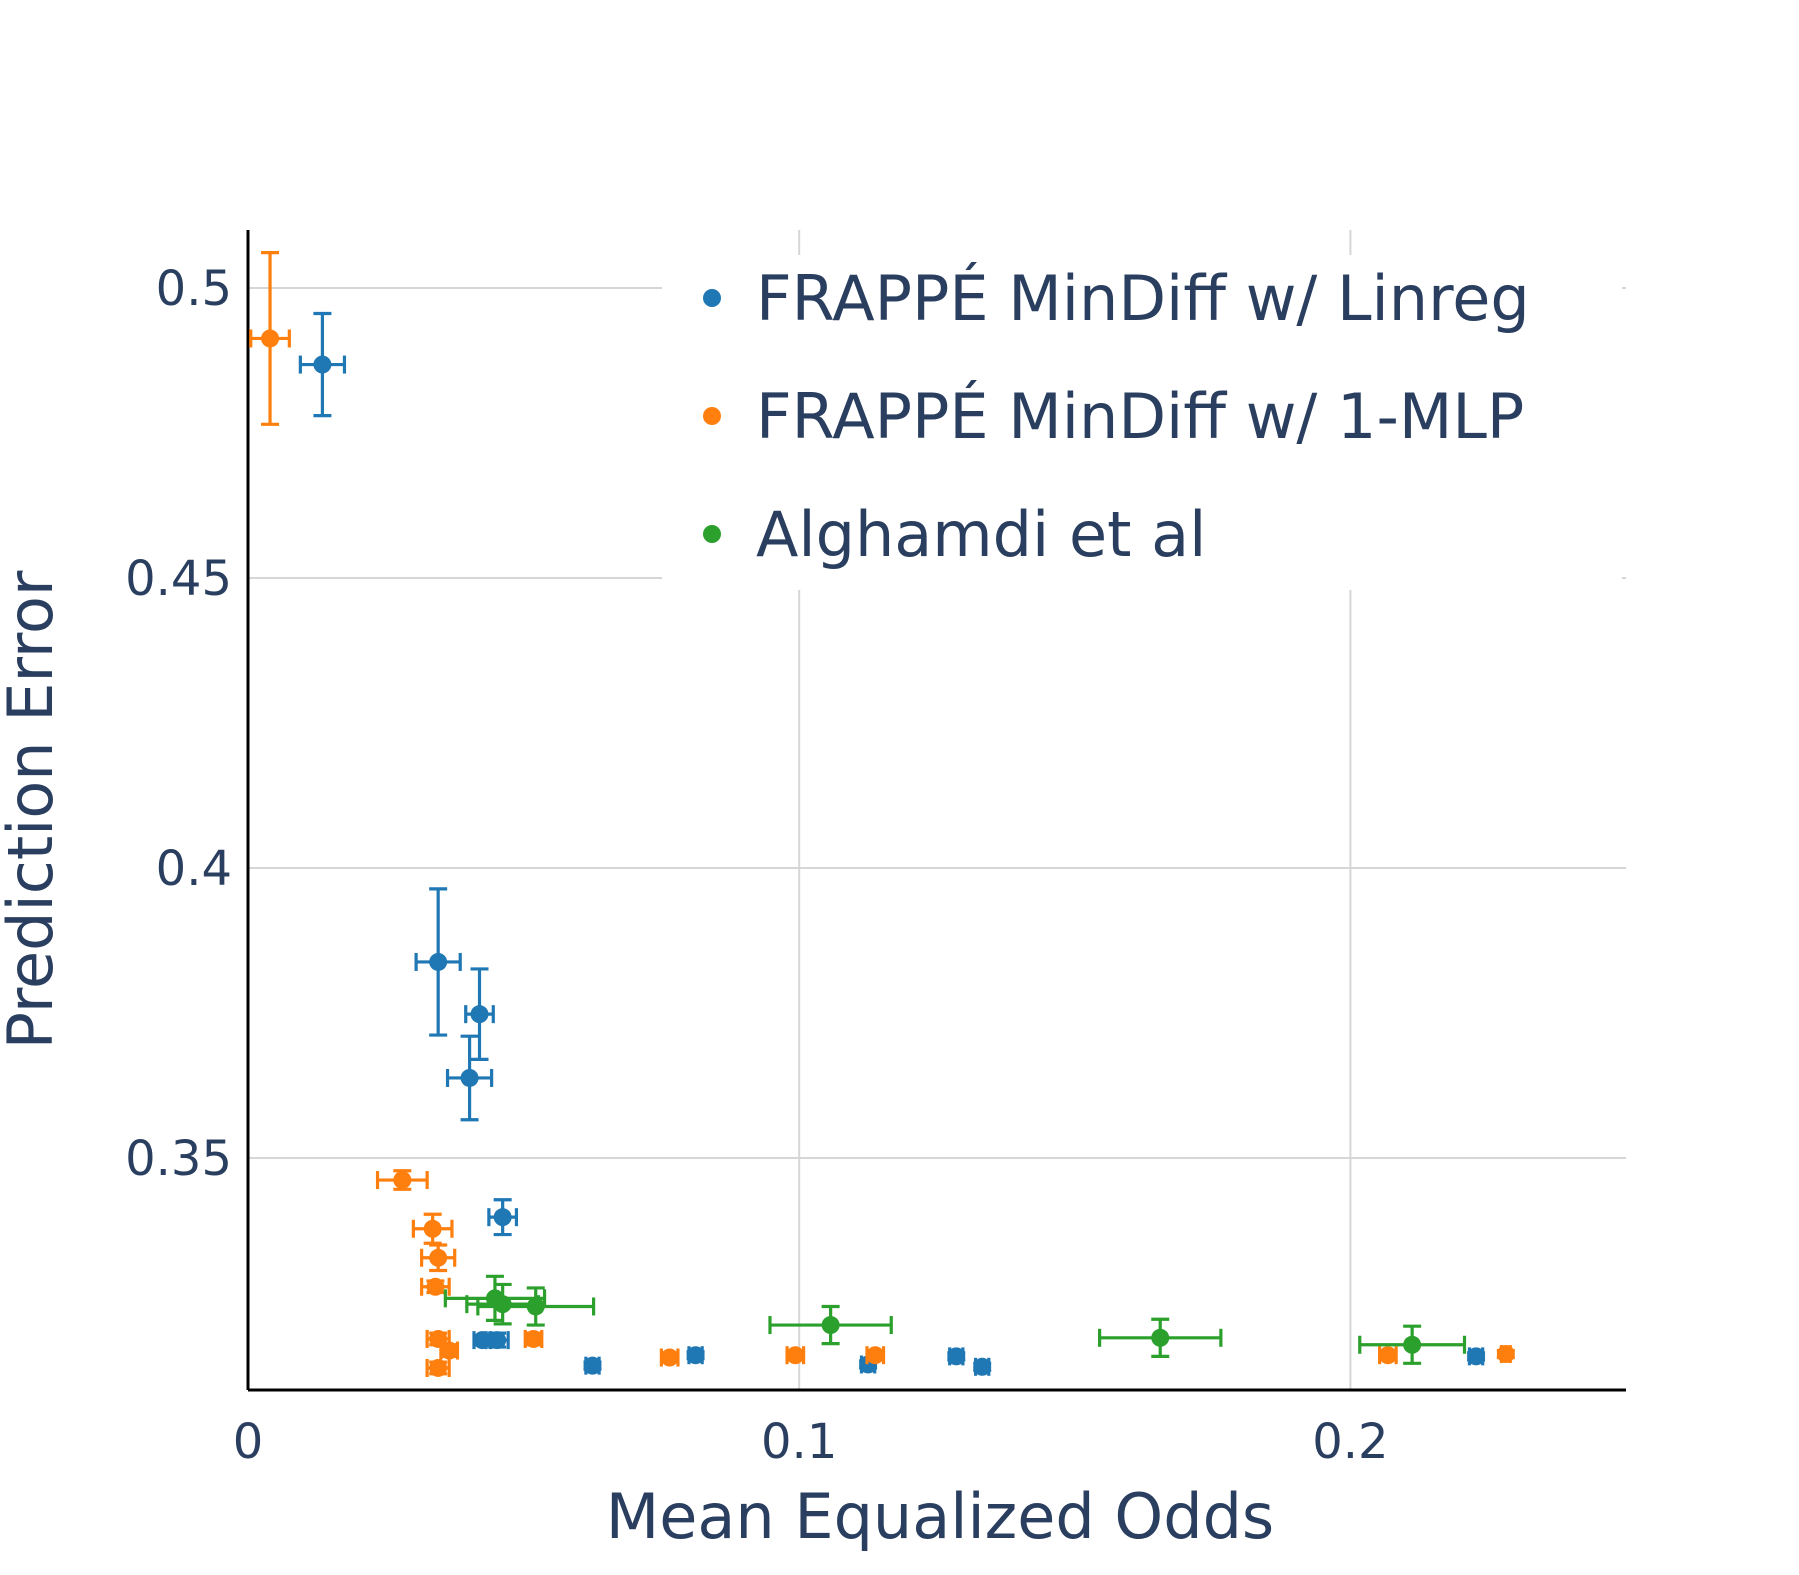  What do you see at coordinates (1350, 1442) in the screenshot?
I see `x-tick-label: 0.2` at bounding box center [1350, 1442].